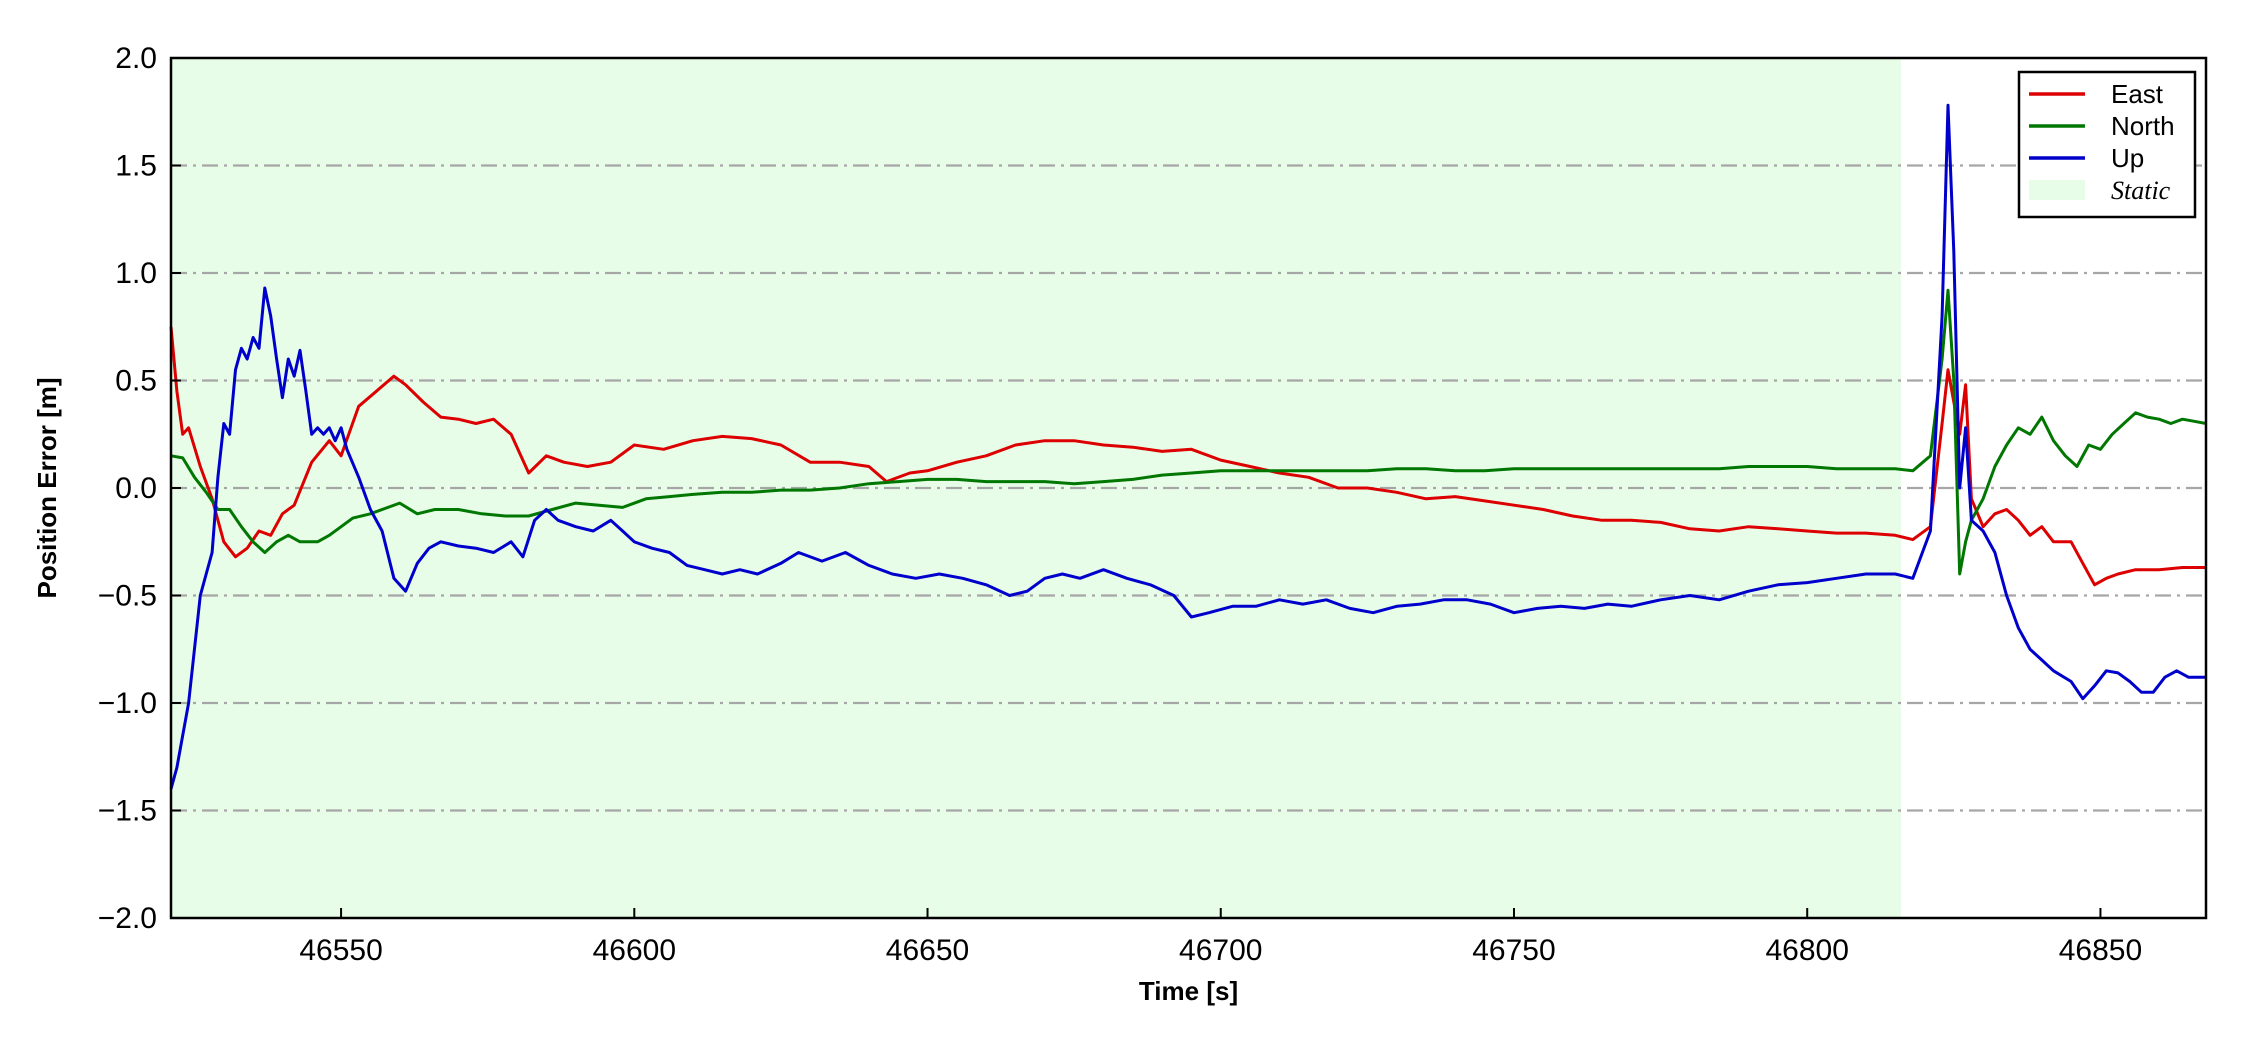 The image size is (2250, 1050). What do you see at coordinates (634, 950) in the screenshot?
I see `x-tick-label: 46600` at bounding box center [634, 950].